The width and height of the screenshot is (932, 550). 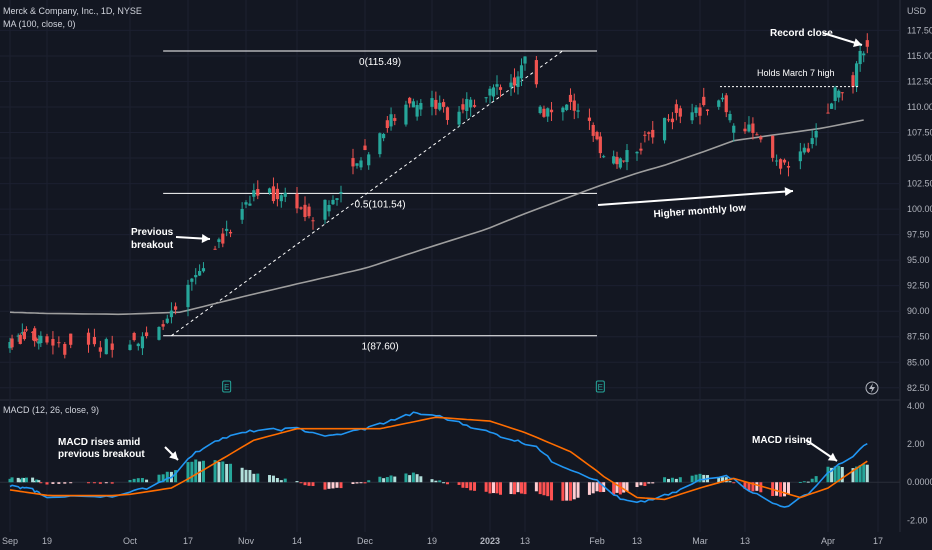 What do you see at coordinates (365, 541) in the screenshot?
I see `time-tick-label: Dec` at bounding box center [365, 541].